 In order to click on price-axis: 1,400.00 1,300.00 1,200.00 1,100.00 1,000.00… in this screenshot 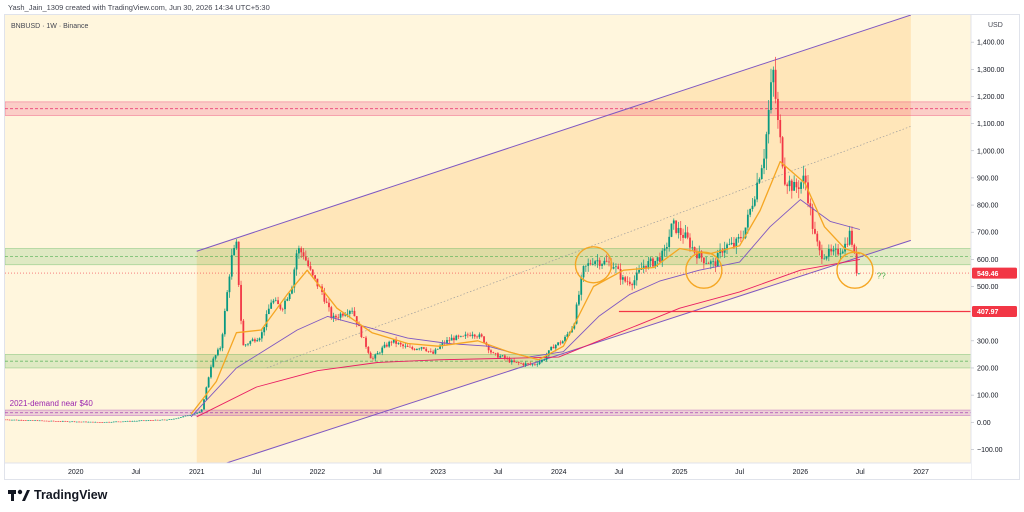, I will do `click(994, 247)`.